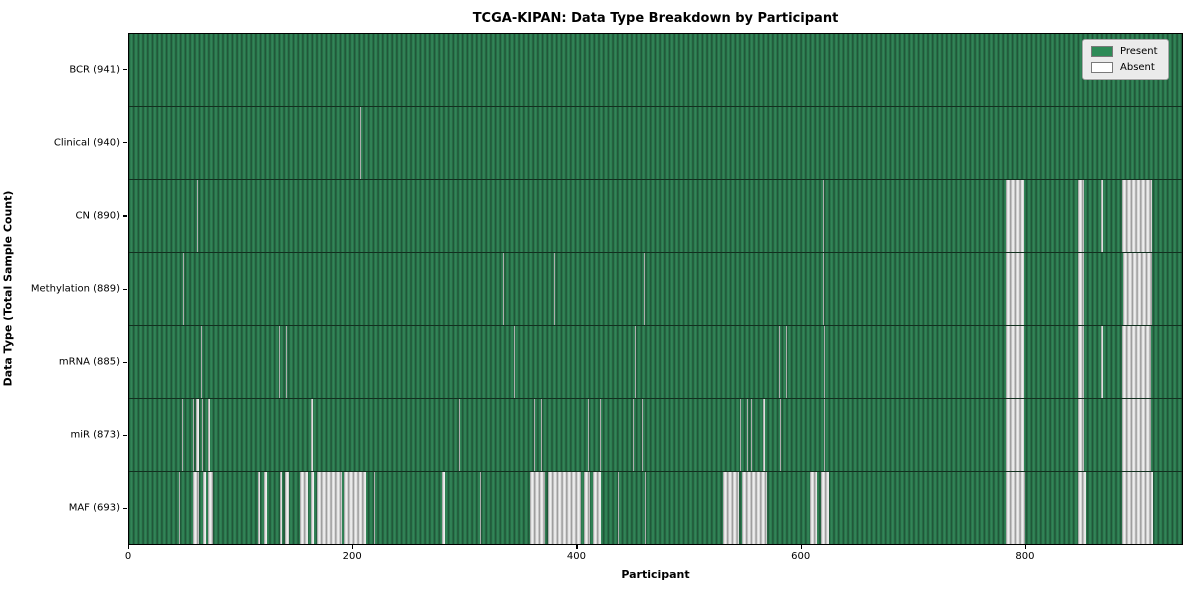 This screenshot has width=1200, height=600. Describe the element at coordinates (1125, 59) in the screenshot. I see `legend: Present Absent` at that location.